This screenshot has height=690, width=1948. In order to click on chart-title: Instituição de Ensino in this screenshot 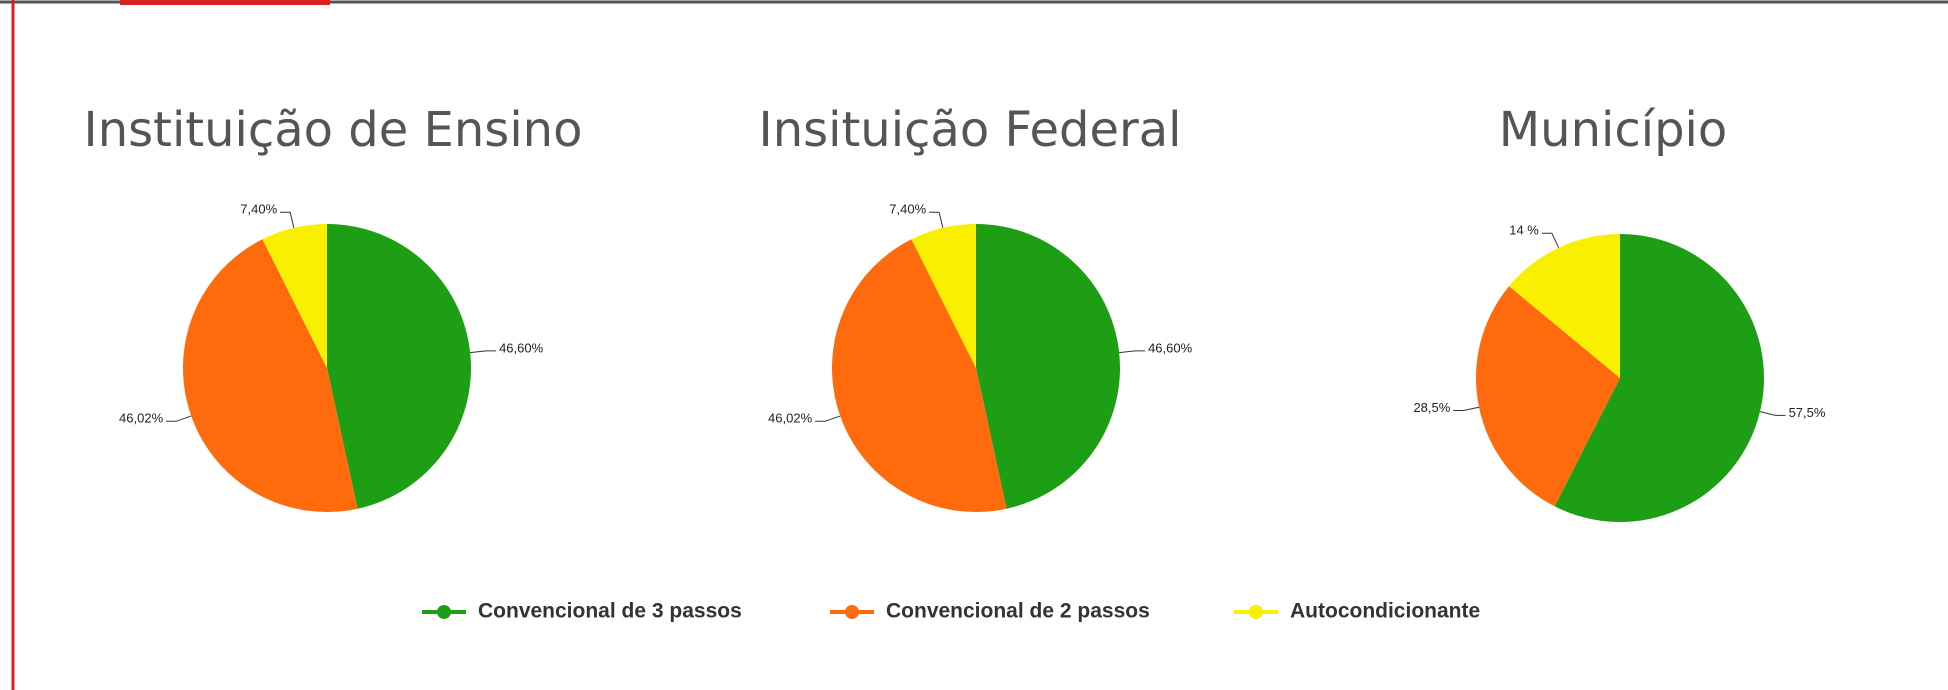, I will do `click(333, 130)`.